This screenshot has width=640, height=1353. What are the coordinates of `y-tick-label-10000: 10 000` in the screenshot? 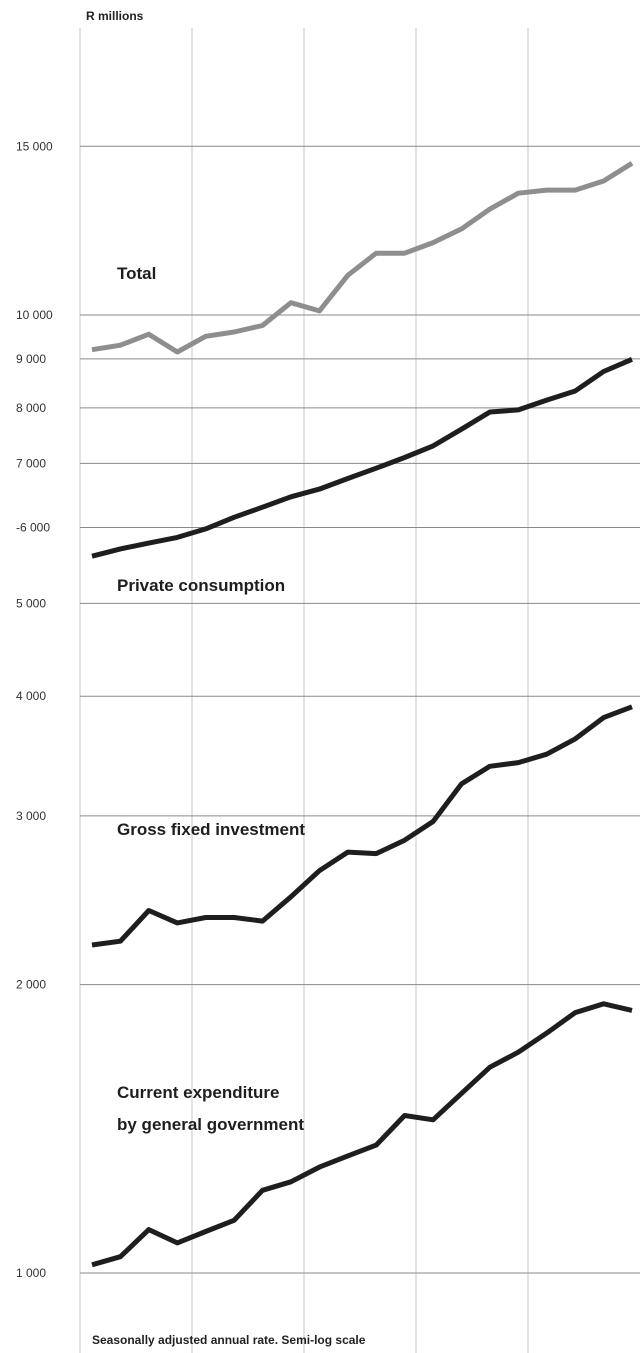 It's located at (34, 315).